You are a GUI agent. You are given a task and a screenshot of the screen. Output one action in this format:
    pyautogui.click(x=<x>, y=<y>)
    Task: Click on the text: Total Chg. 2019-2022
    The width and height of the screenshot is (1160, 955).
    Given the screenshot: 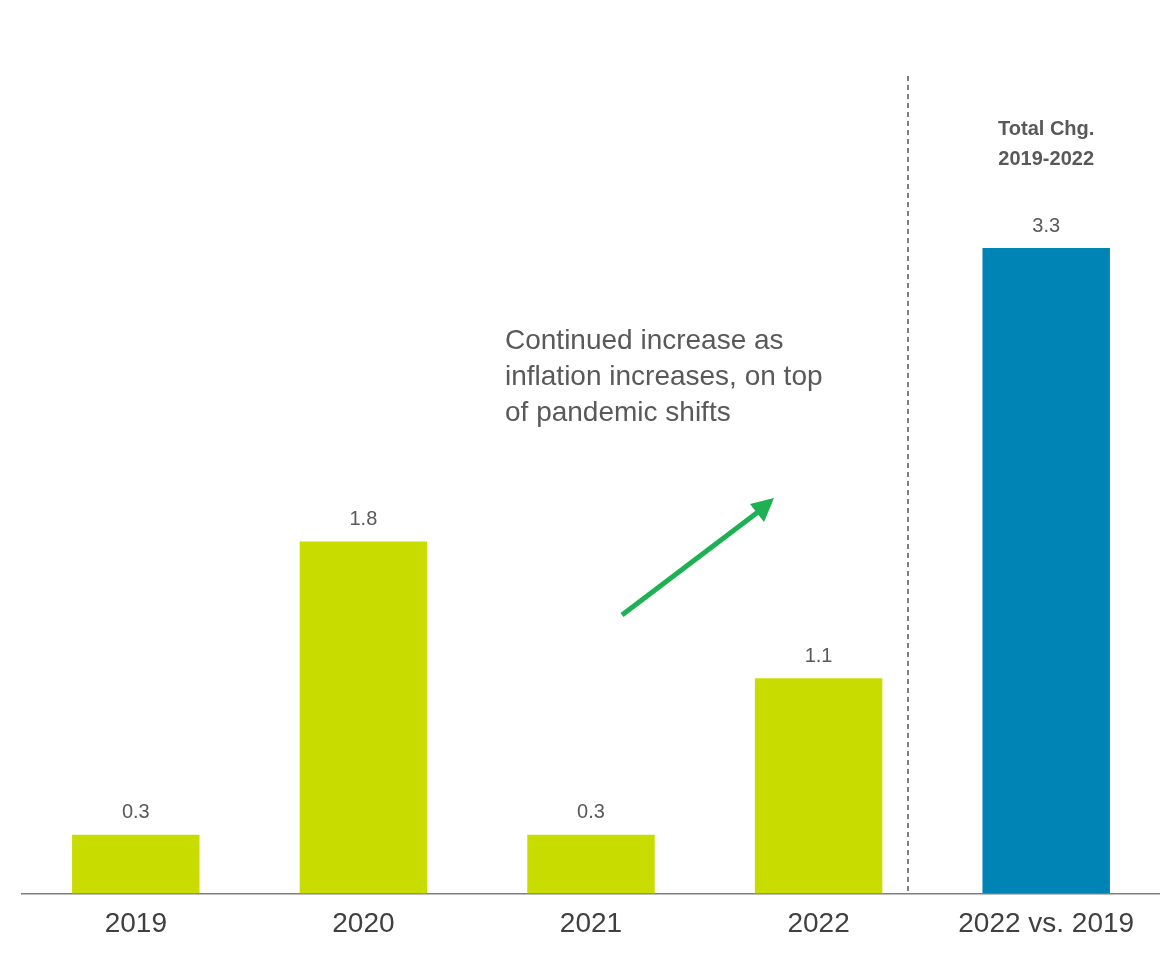 What is the action you would take?
    pyautogui.click(x=1046, y=143)
    